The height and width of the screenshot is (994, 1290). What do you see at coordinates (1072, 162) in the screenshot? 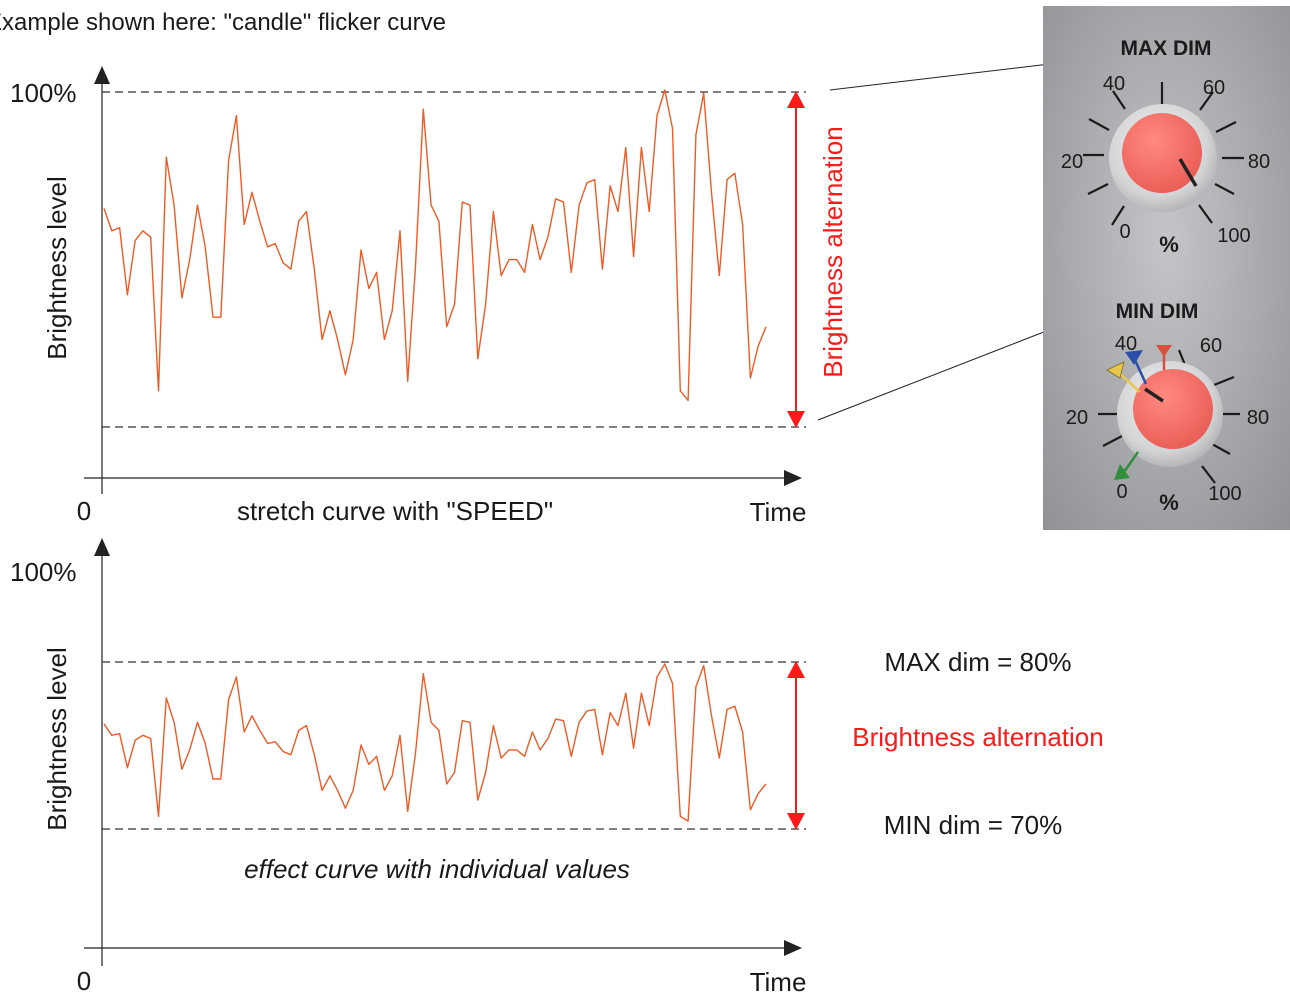
I see `max-dim-scale-20: 20` at bounding box center [1072, 162].